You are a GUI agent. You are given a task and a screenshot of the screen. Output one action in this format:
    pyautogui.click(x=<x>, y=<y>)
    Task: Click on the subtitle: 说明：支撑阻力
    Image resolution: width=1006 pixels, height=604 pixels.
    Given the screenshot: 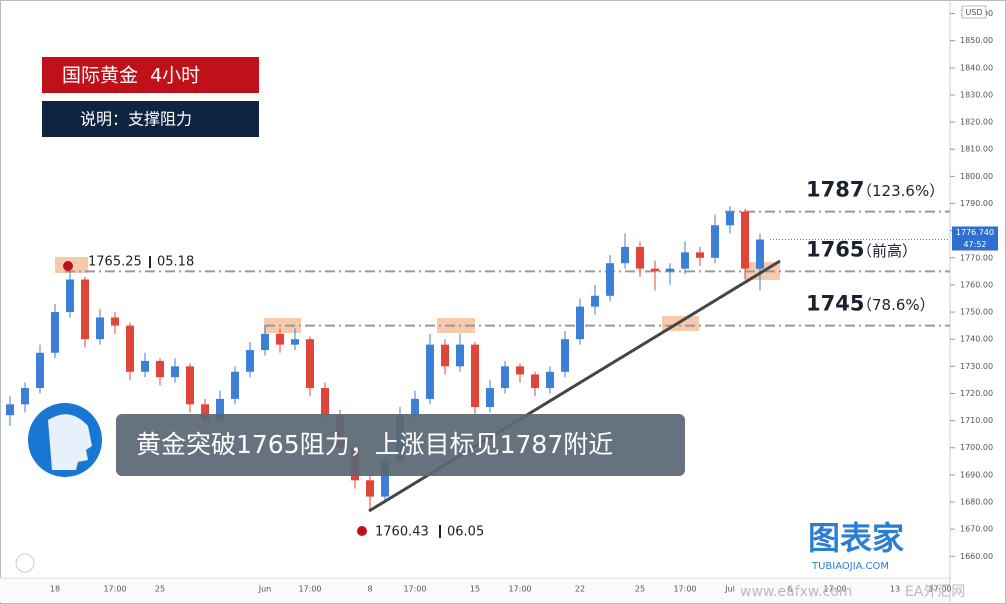 What is the action you would take?
    pyautogui.click(x=136, y=119)
    